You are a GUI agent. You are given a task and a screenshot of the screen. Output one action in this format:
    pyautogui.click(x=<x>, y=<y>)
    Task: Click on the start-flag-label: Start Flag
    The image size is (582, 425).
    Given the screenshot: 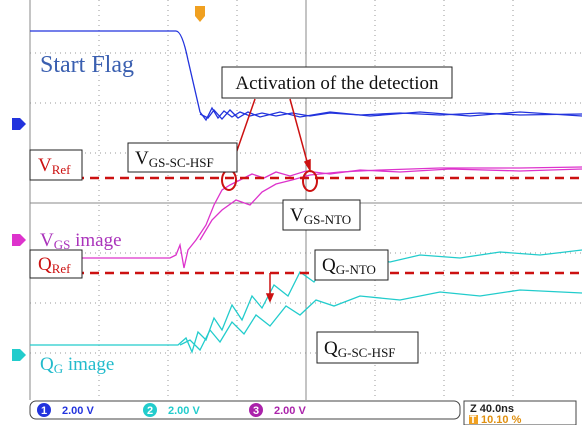 What is the action you would take?
    pyautogui.click(x=87, y=65)
    